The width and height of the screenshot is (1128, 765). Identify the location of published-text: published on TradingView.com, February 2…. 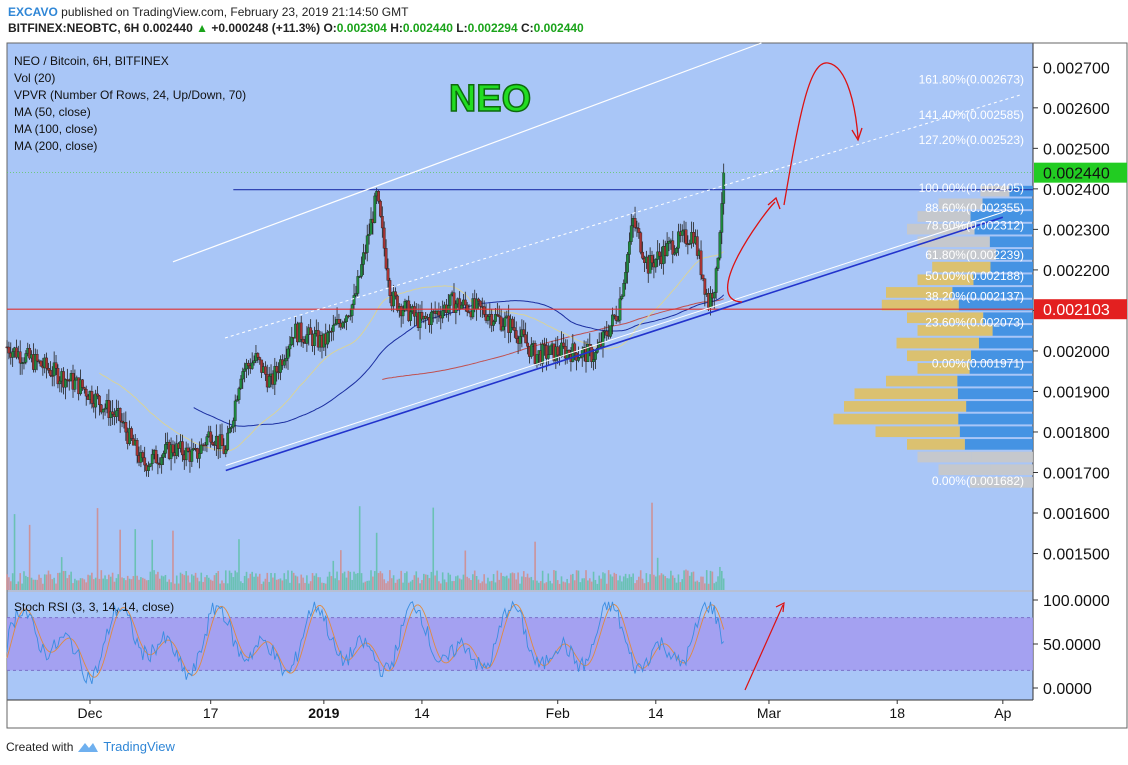
(235, 12).